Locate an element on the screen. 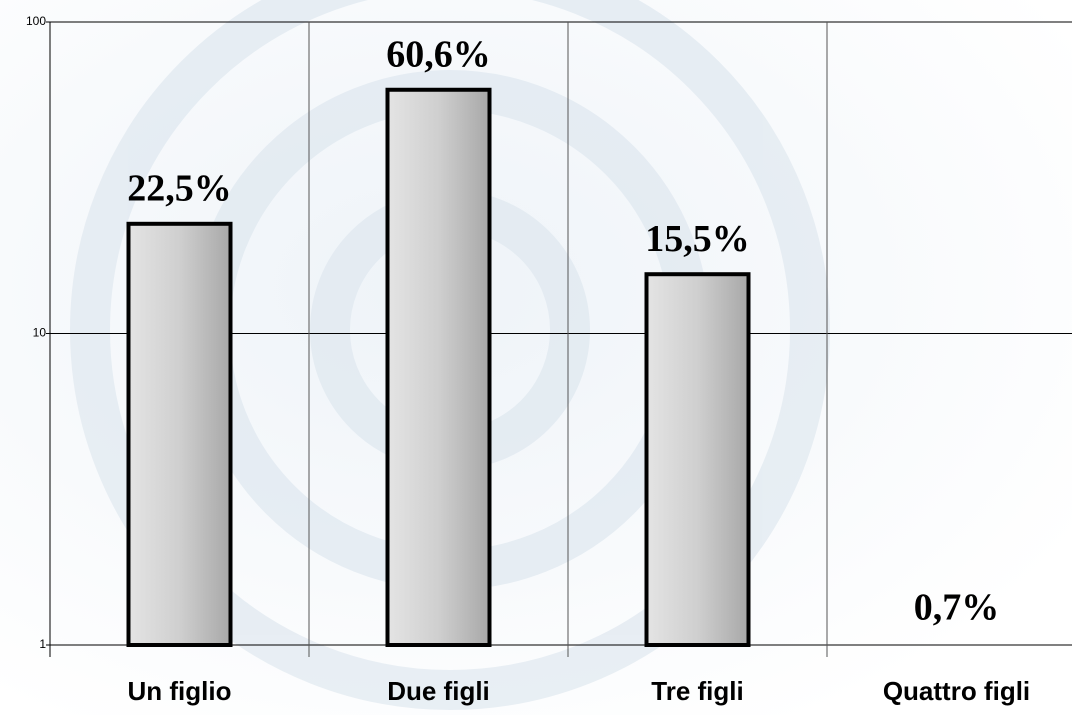 Image resolution: width=1072 pixels, height=715 pixels. x-tick-label: Tre figli is located at coordinates (697, 691).